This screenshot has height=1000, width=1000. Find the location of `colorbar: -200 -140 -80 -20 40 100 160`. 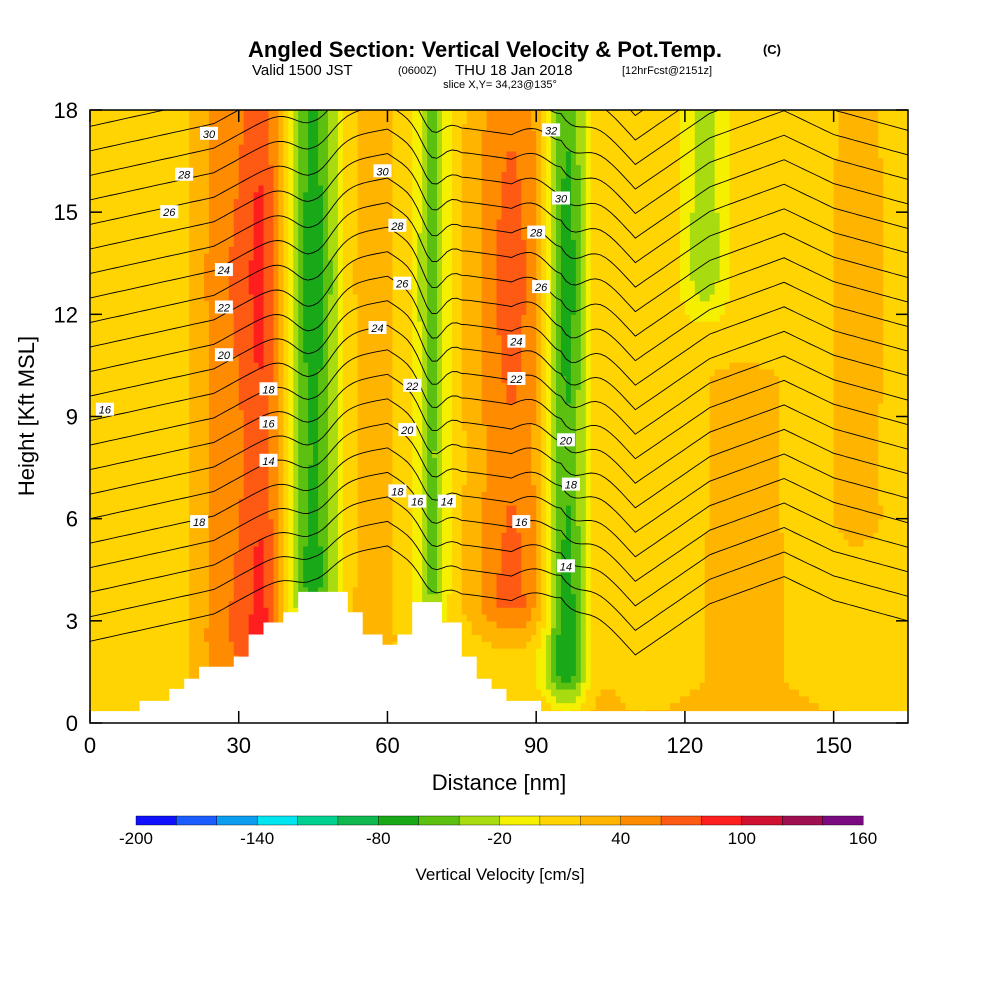

colorbar: -200 -140 -80 -20 40 100 160 is located at coordinates (498, 831).